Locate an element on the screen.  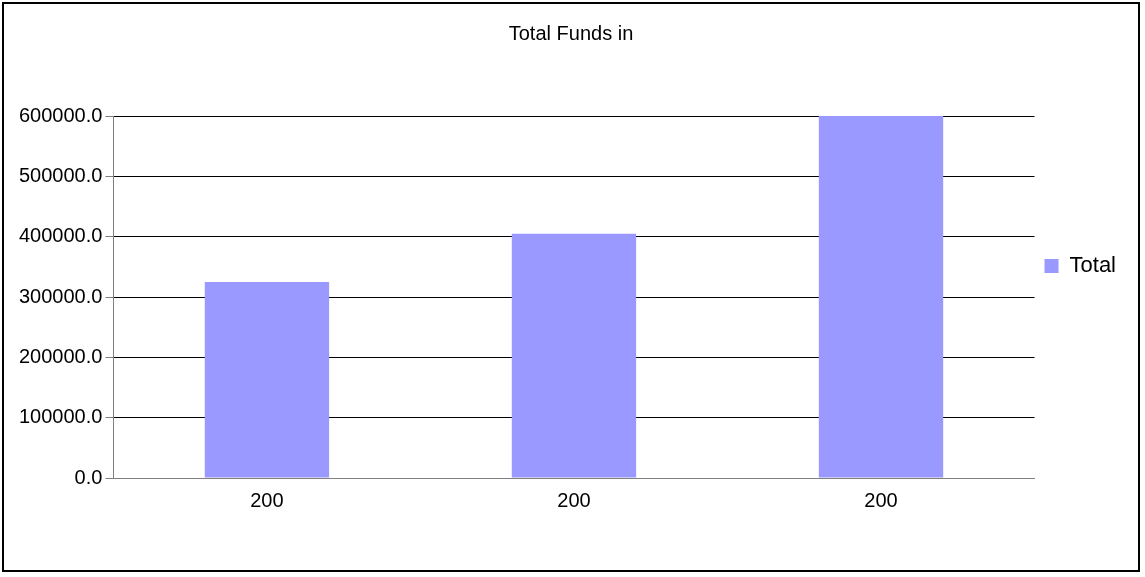
y-tick-label: 500000.0 is located at coordinates (61, 174).